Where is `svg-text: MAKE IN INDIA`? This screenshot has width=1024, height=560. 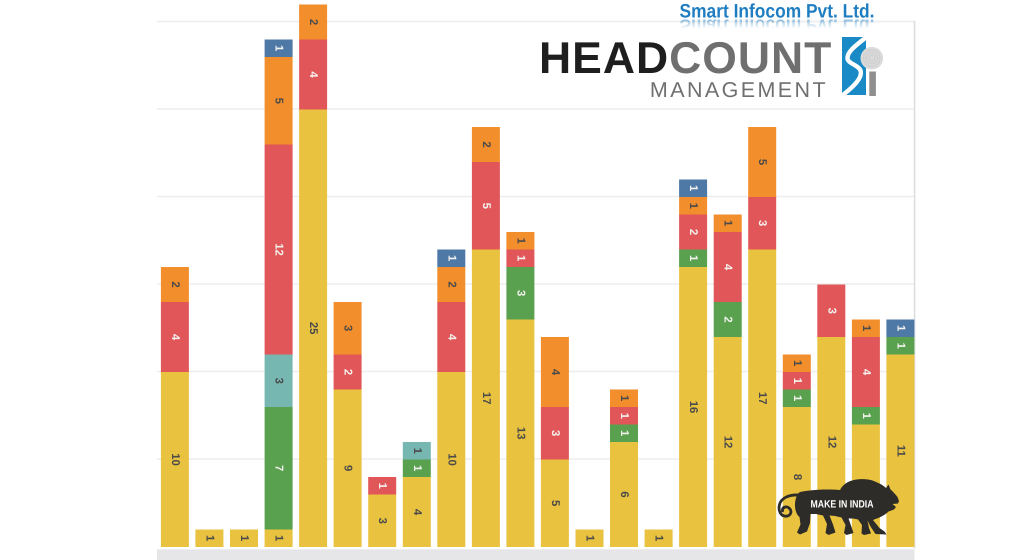
svg-text: MAKE IN INDIA is located at coordinates (842, 505).